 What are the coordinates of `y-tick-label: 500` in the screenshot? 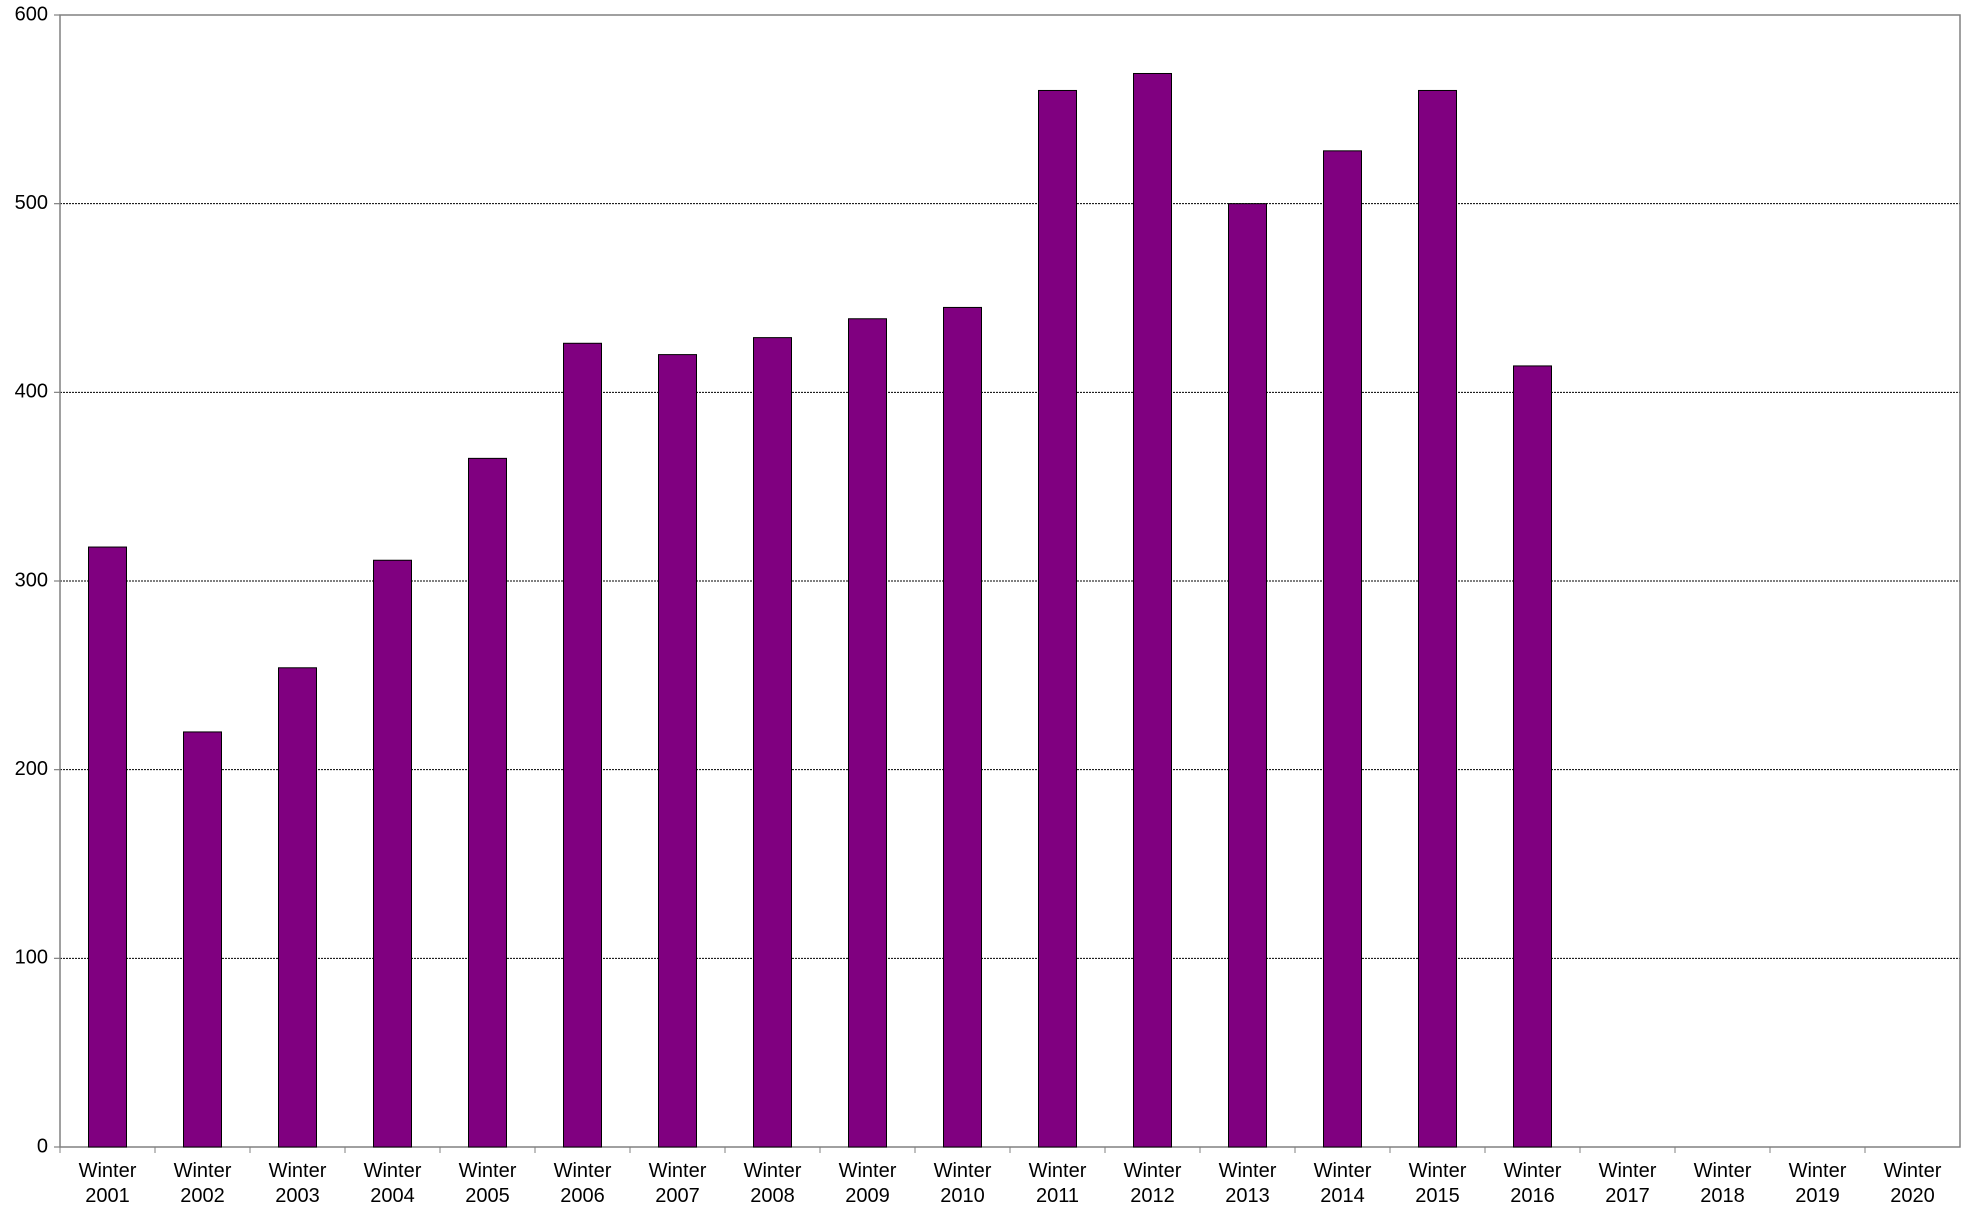 It's located at (31, 203).